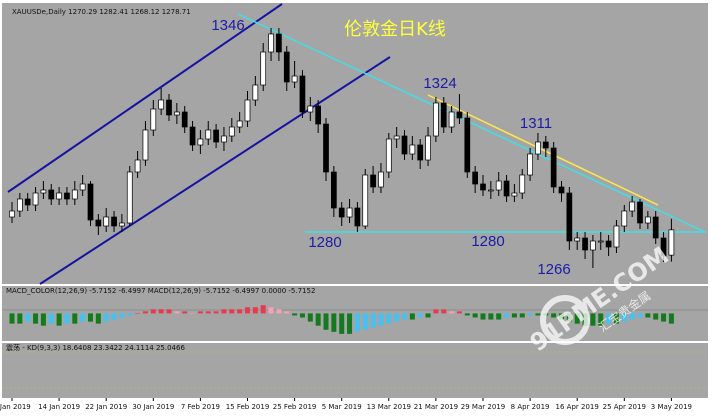  Describe the element at coordinates (248, 407) in the screenshot. I see `x-tick-label: 15 Feb 2019` at that location.